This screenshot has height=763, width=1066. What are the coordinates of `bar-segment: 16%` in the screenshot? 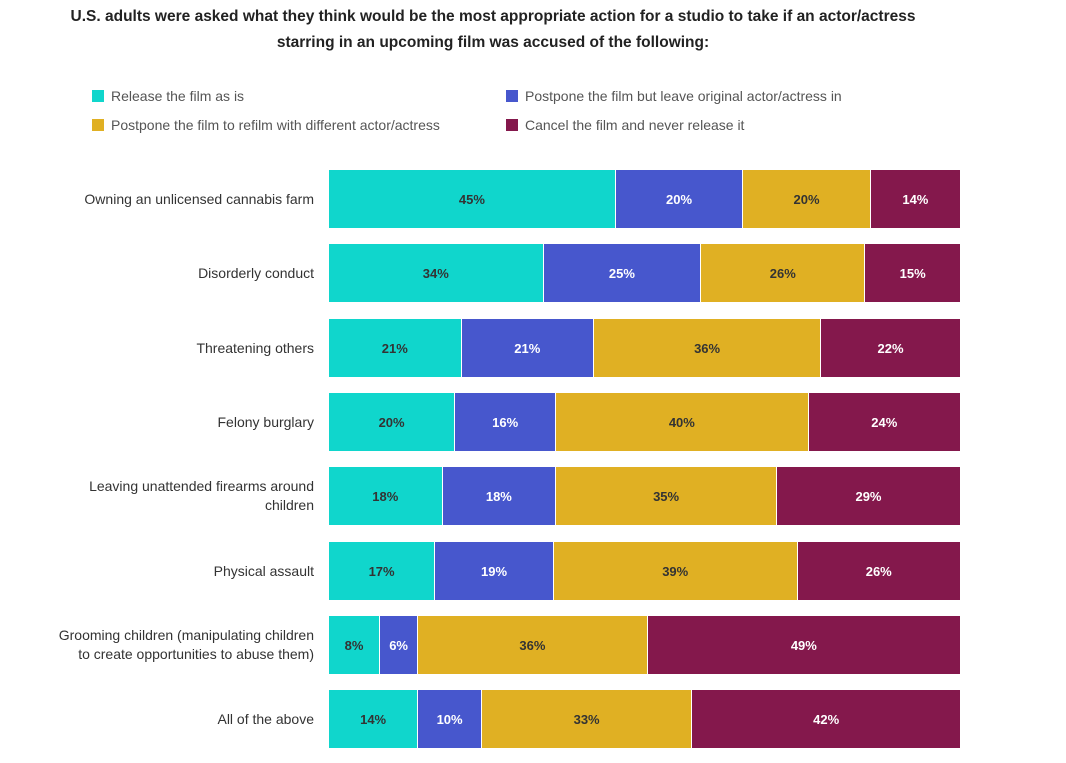 It's located at (506, 422).